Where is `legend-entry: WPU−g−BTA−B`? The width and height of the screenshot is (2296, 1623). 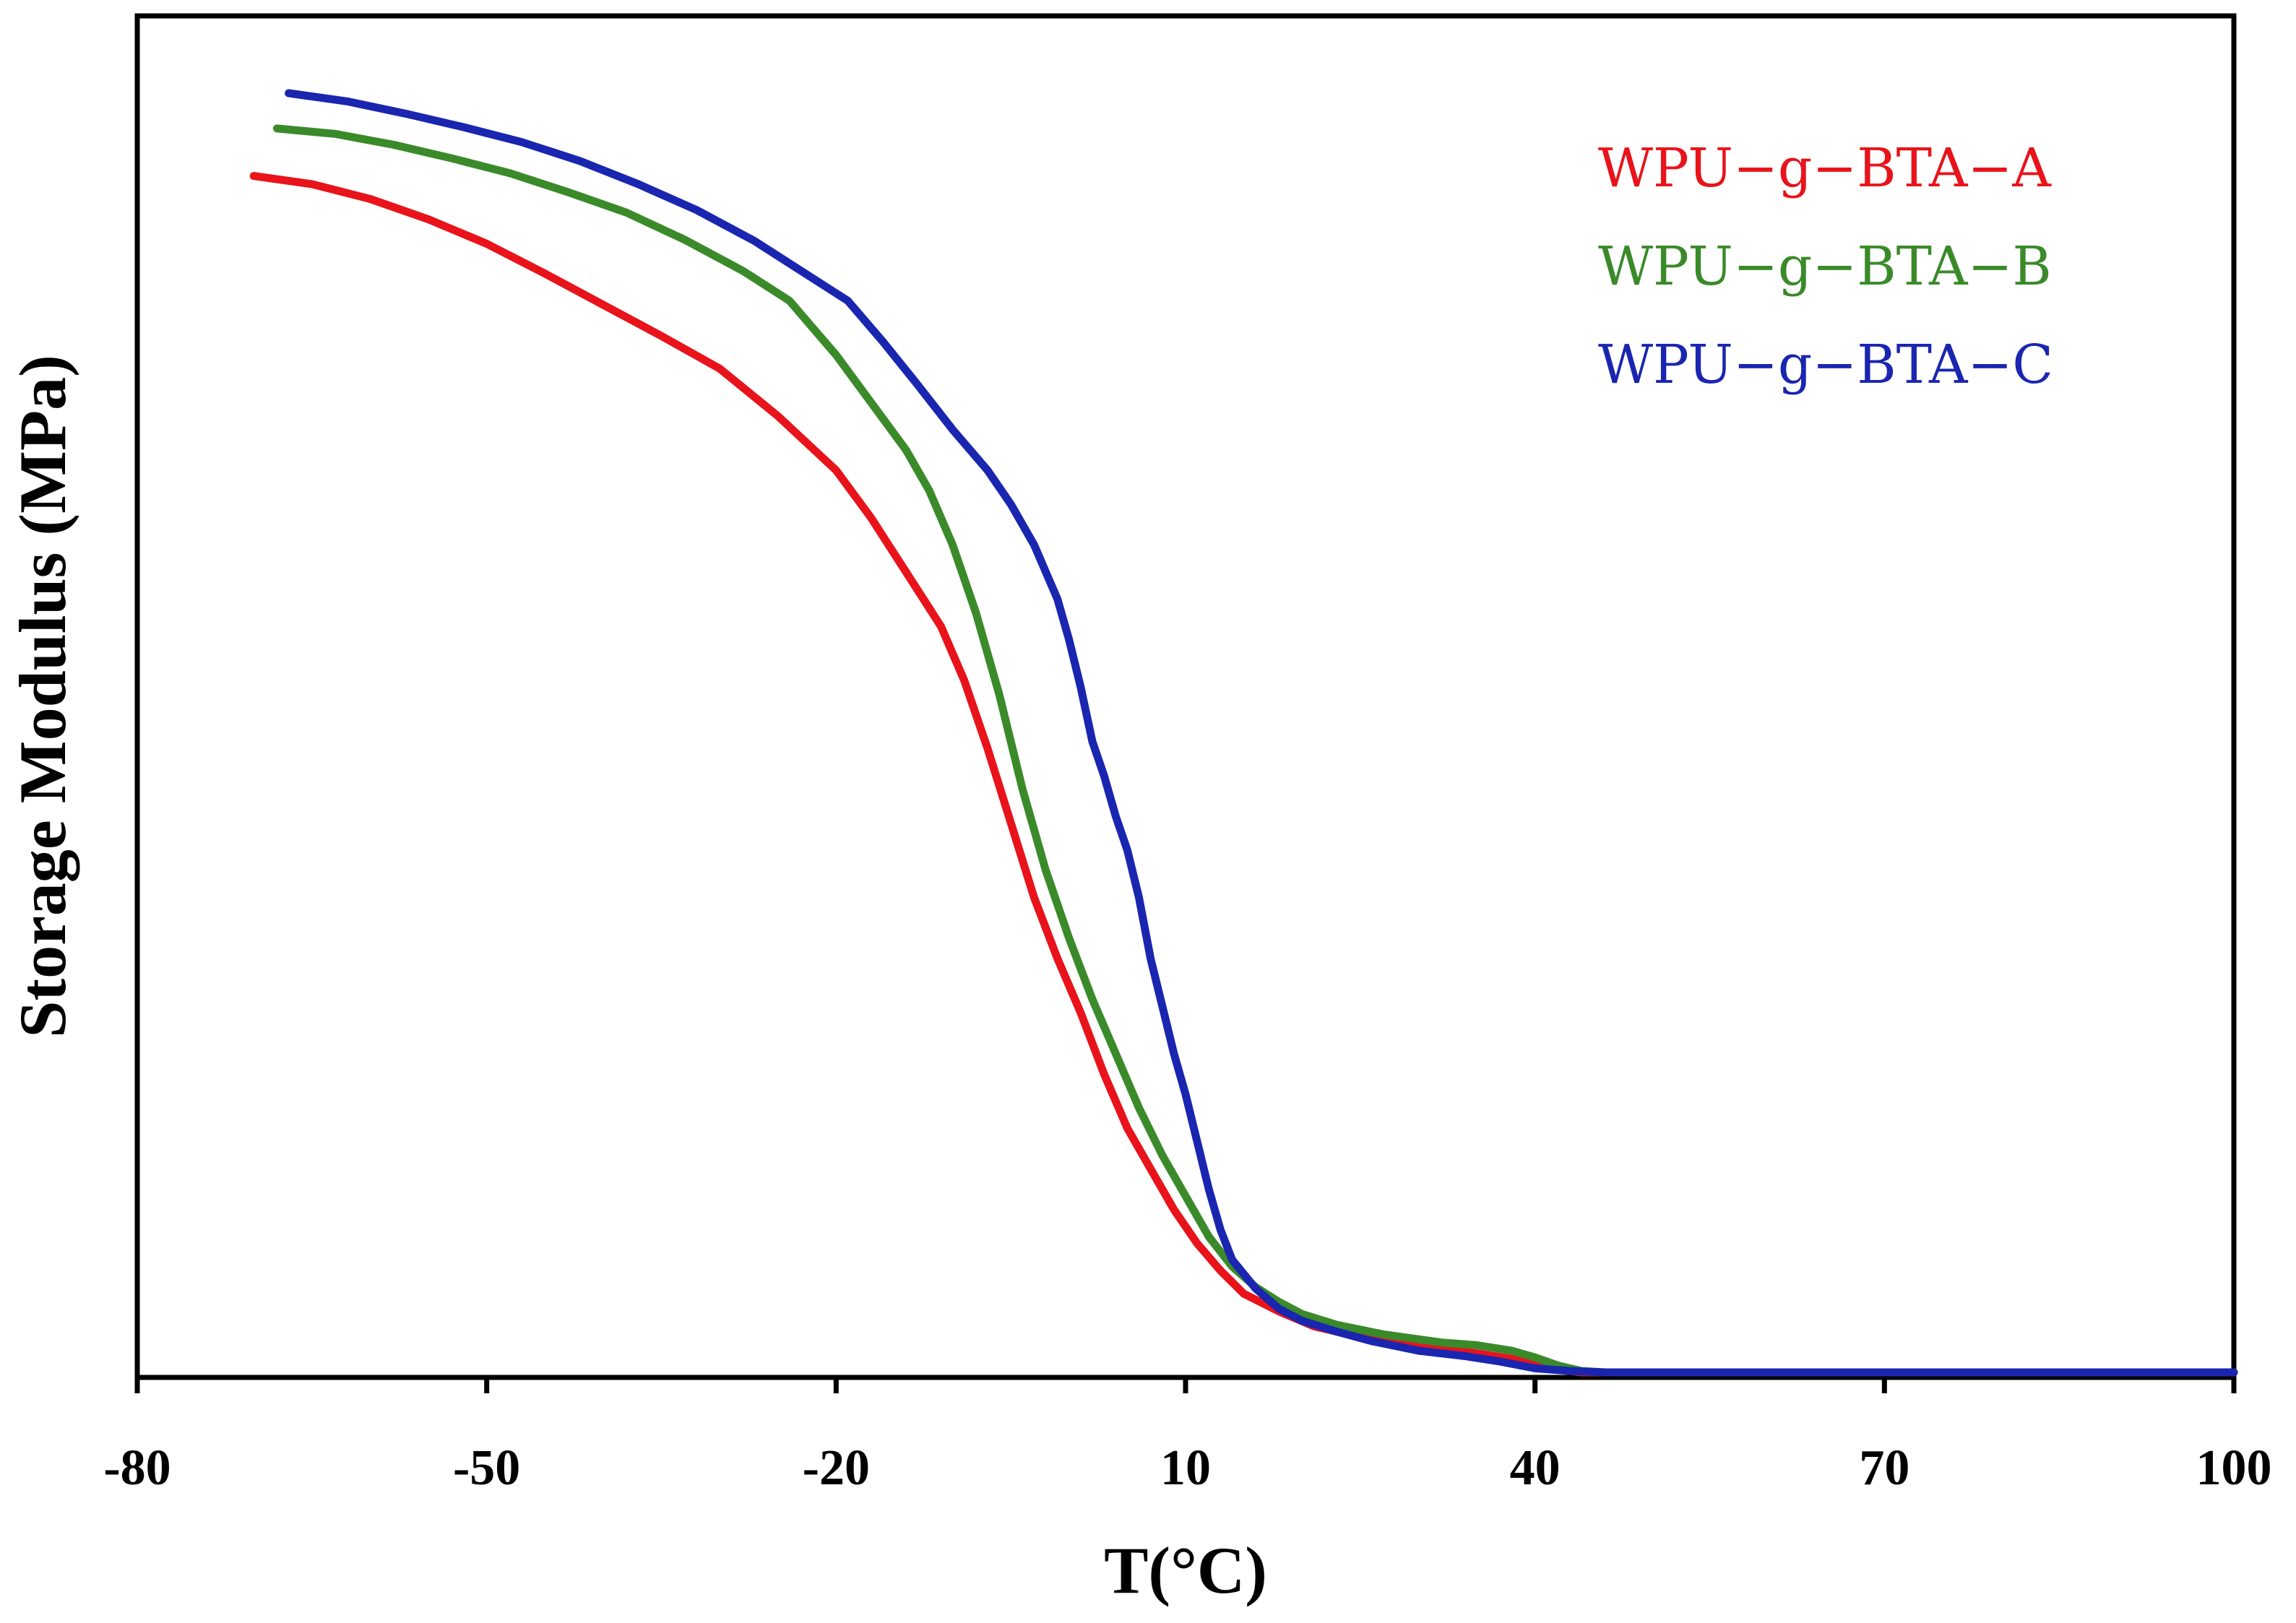
legend-entry: WPU−g−BTA−B is located at coordinates (1825, 266).